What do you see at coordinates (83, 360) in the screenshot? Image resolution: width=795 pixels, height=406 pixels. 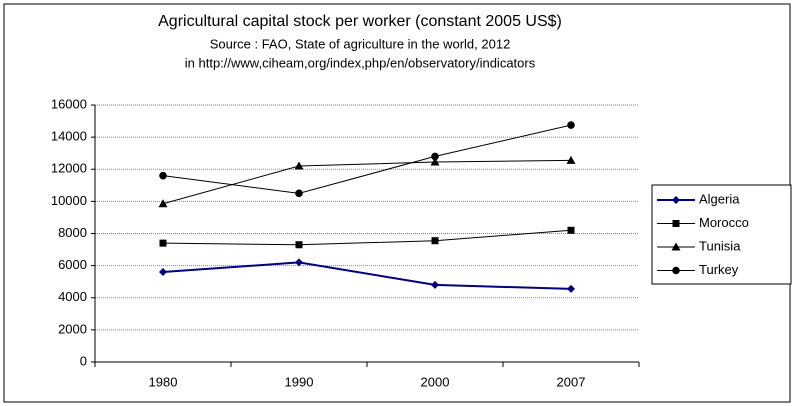 I see `y-tick-label: 0` at bounding box center [83, 360].